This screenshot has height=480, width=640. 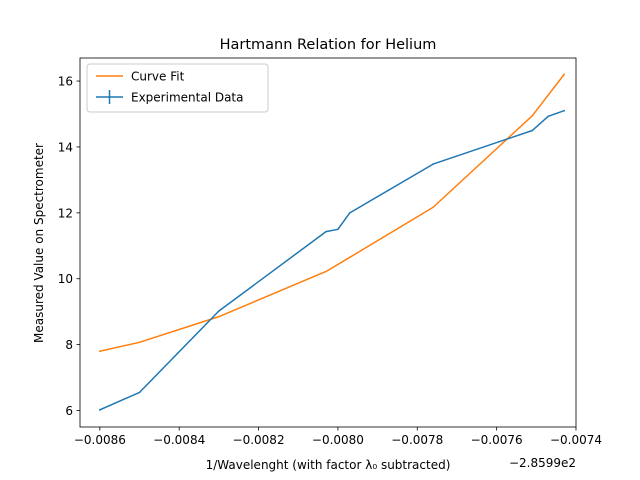 I want to click on y-tick-label: 14, so click(x=65, y=147).